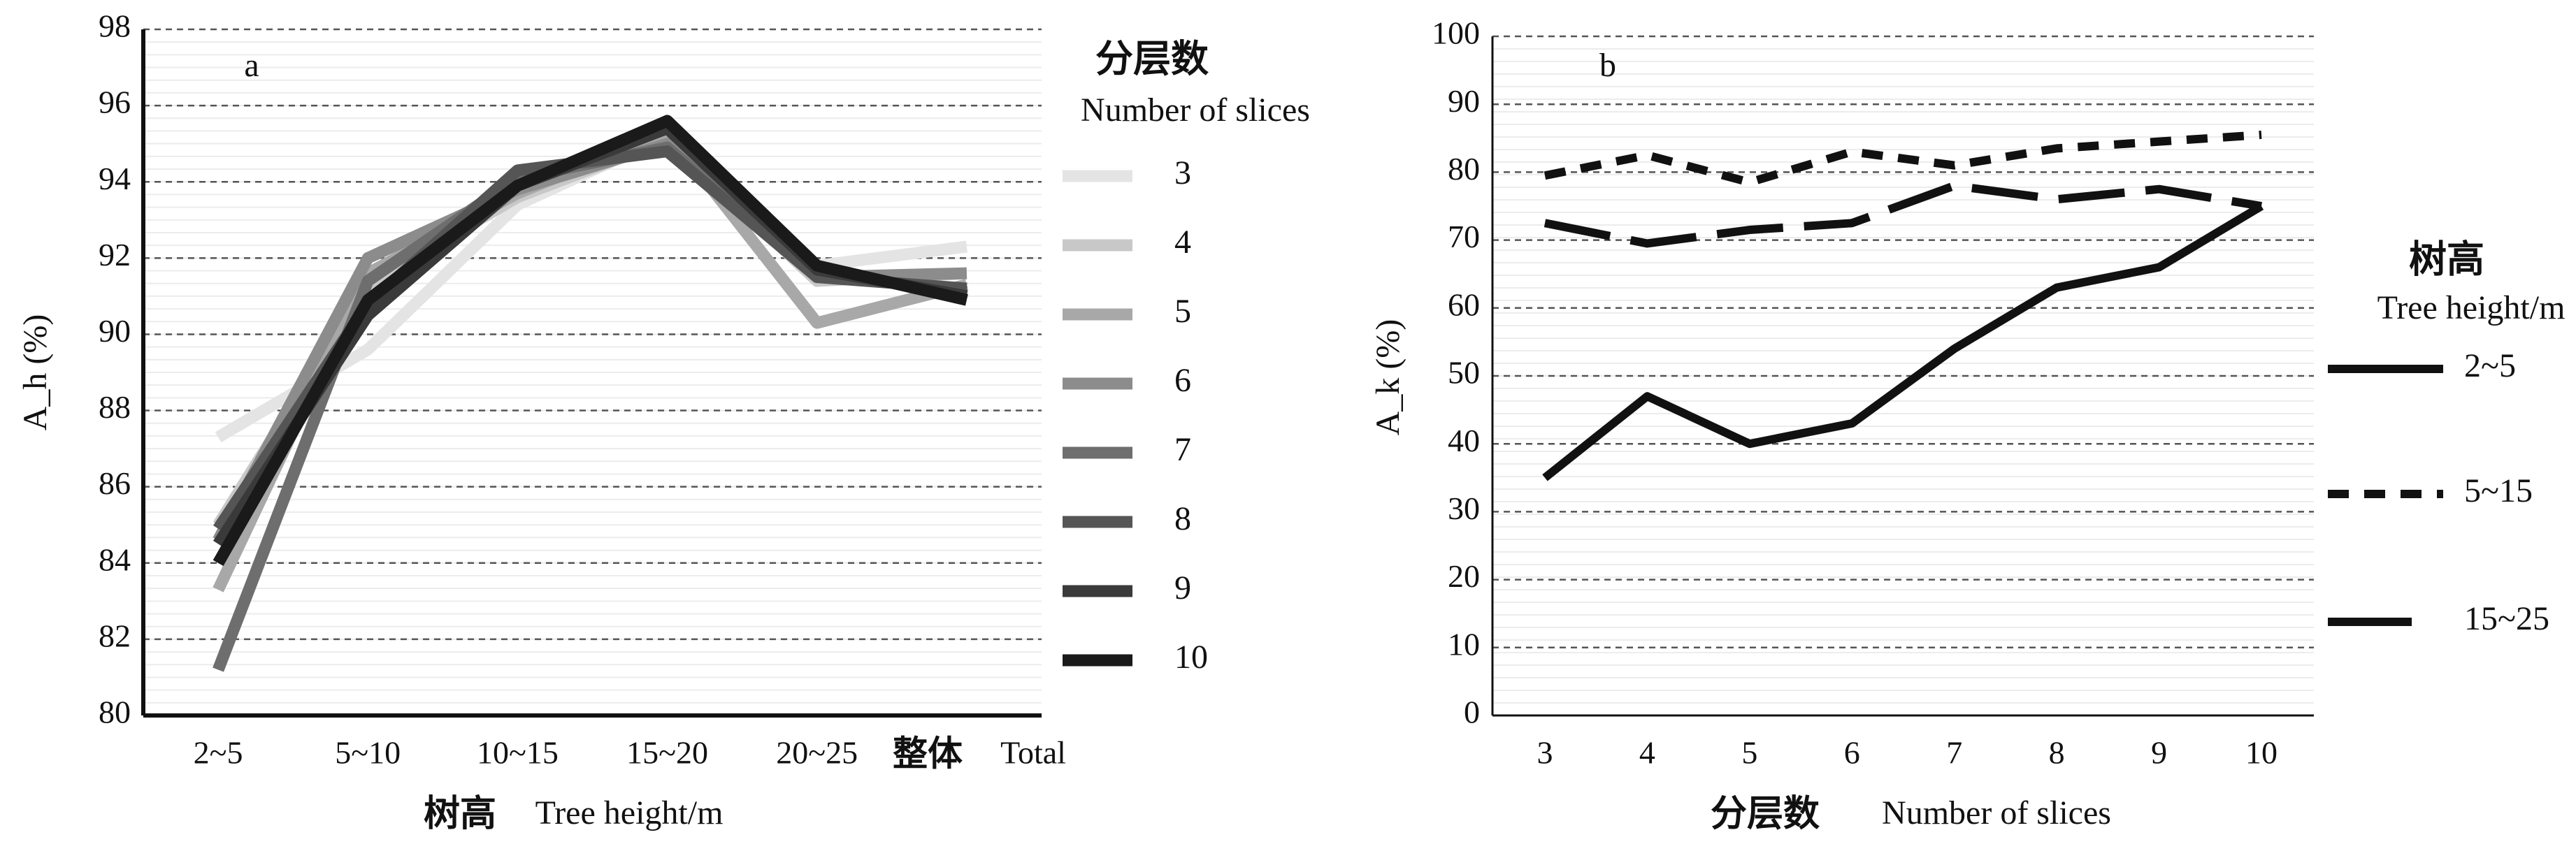 The image size is (2576, 858). I want to click on panel-letter-a: a, so click(251, 65).